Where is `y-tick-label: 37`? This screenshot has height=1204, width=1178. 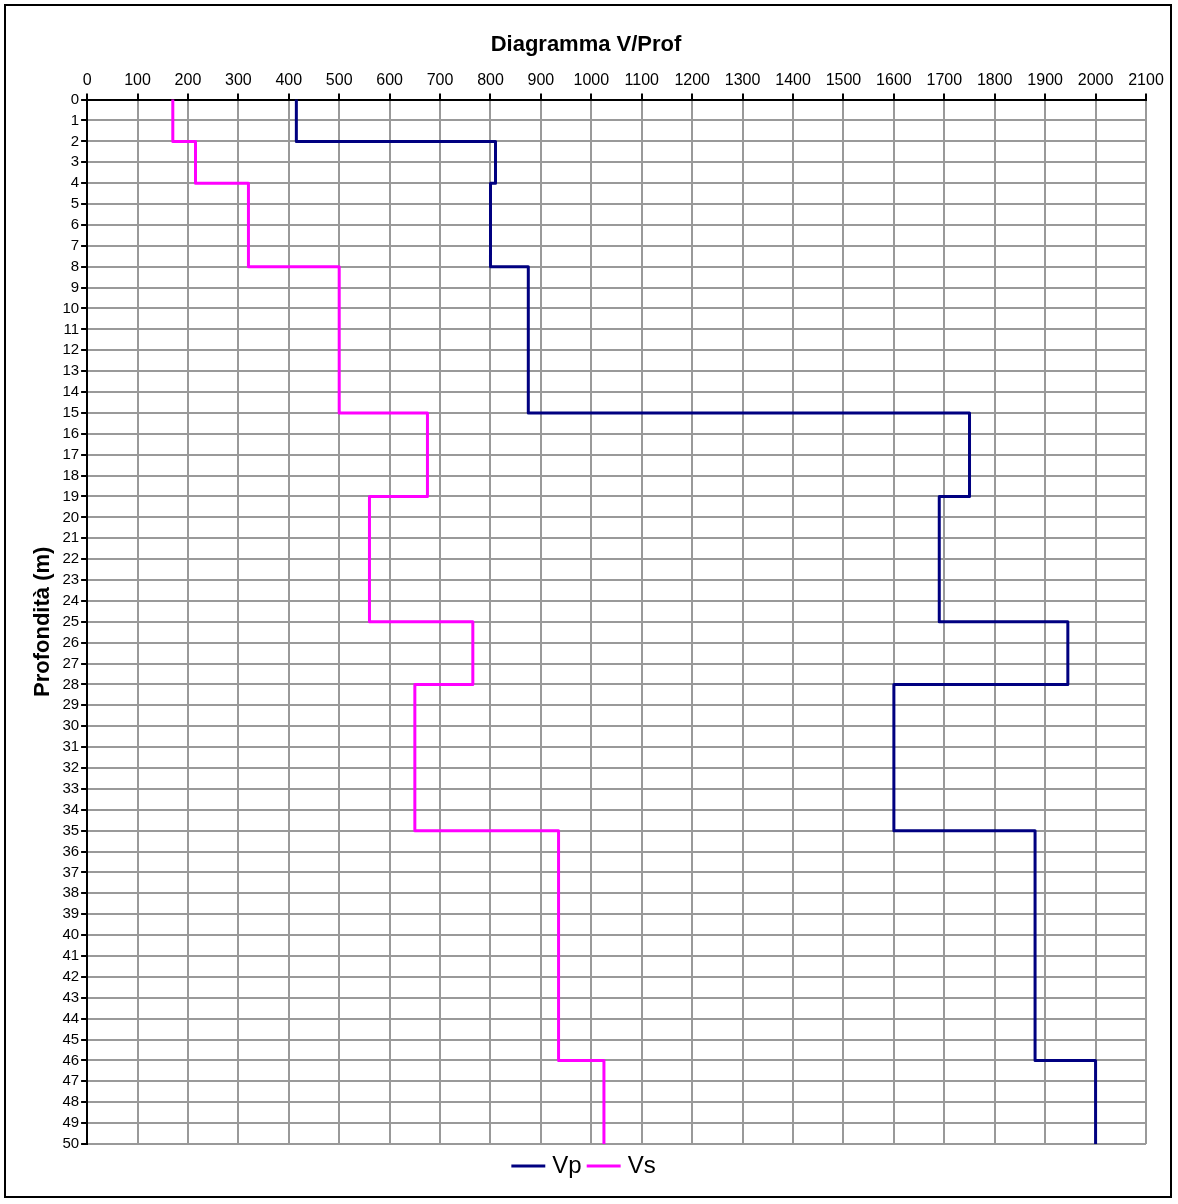 y-tick-label: 37 is located at coordinates (71, 871).